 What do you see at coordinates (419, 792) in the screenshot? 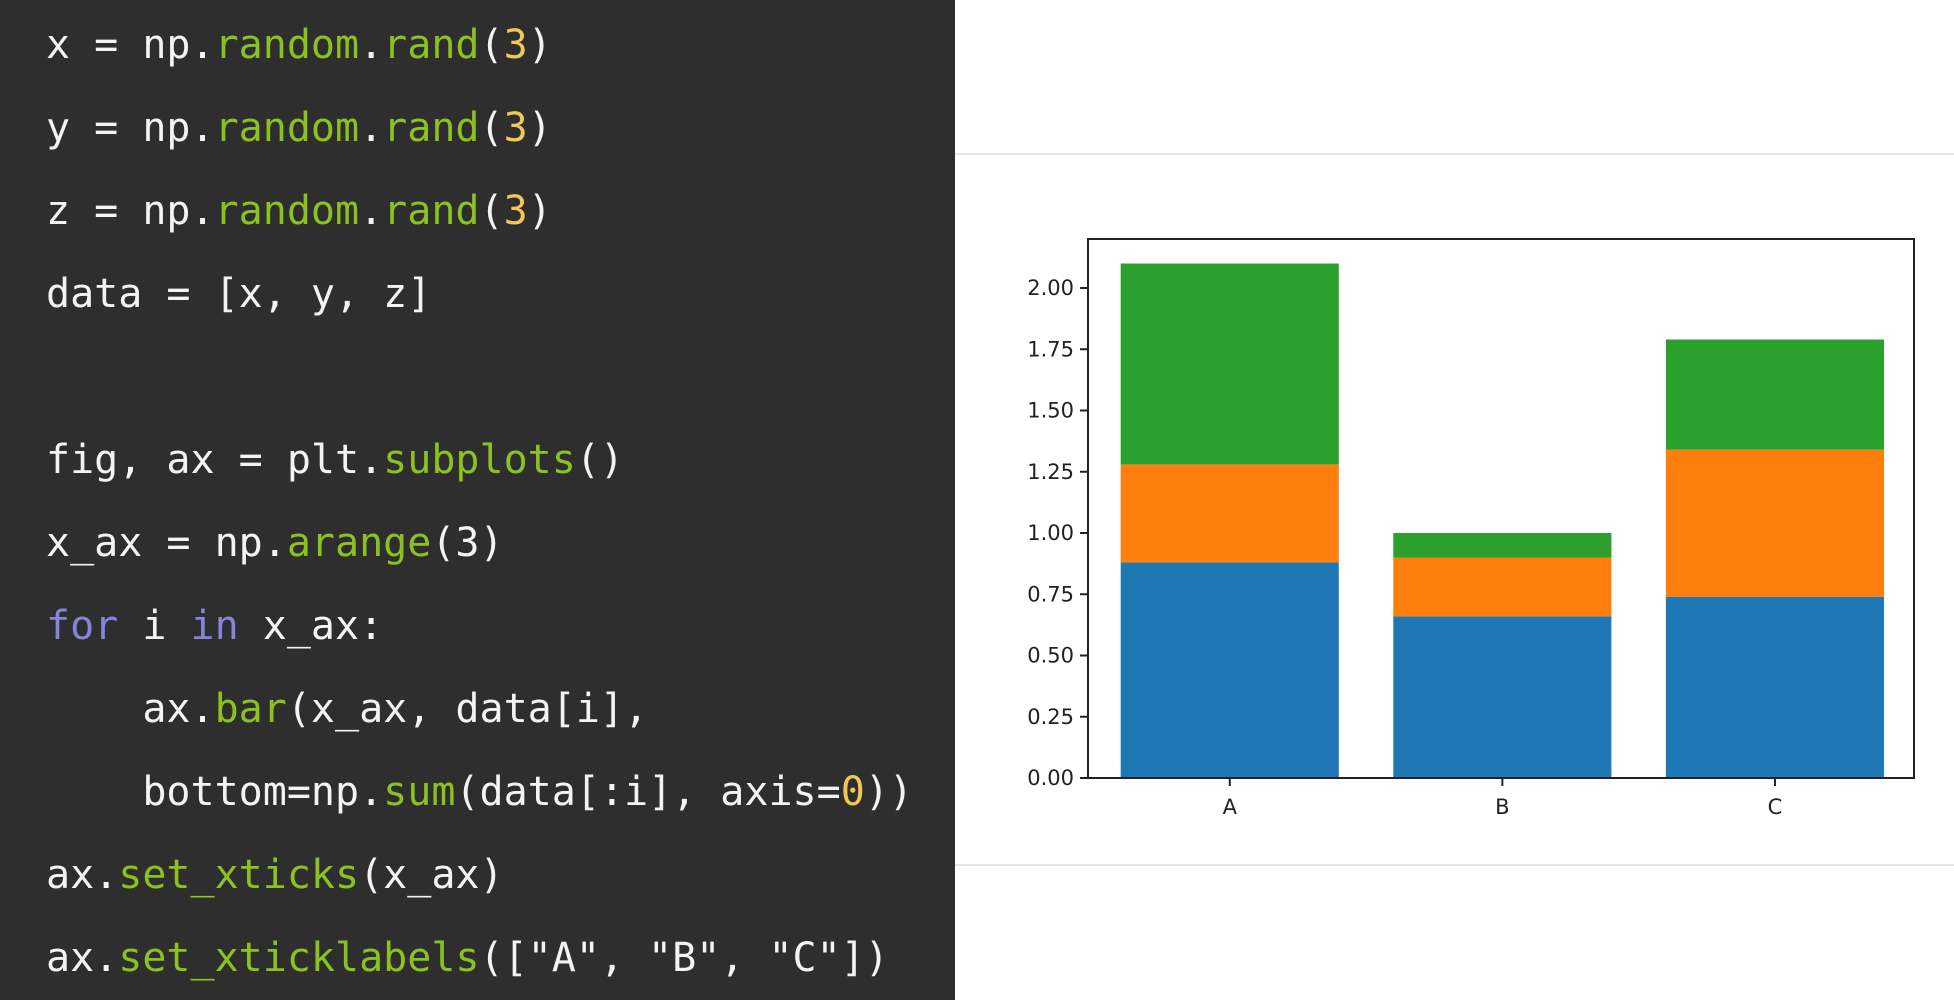
I see `code-token: sum` at bounding box center [419, 792].